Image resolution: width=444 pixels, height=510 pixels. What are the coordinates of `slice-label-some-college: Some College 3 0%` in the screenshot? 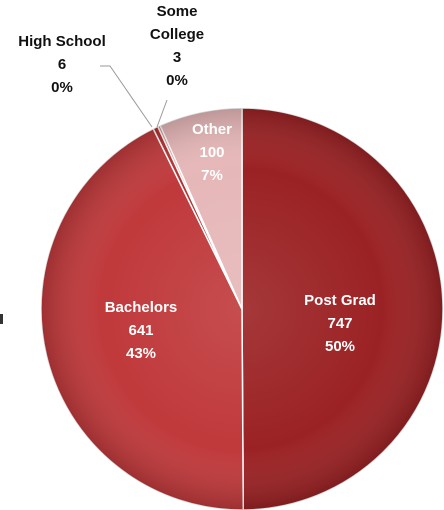 It's located at (177, 46).